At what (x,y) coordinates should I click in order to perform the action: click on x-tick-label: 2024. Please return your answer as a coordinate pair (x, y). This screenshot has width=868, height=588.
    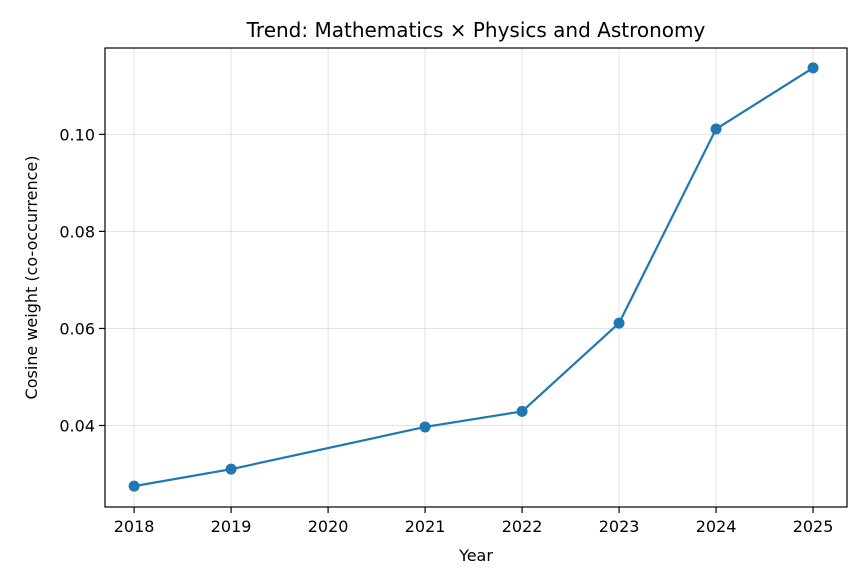
    Looking at the image, I should click on (716, 526).